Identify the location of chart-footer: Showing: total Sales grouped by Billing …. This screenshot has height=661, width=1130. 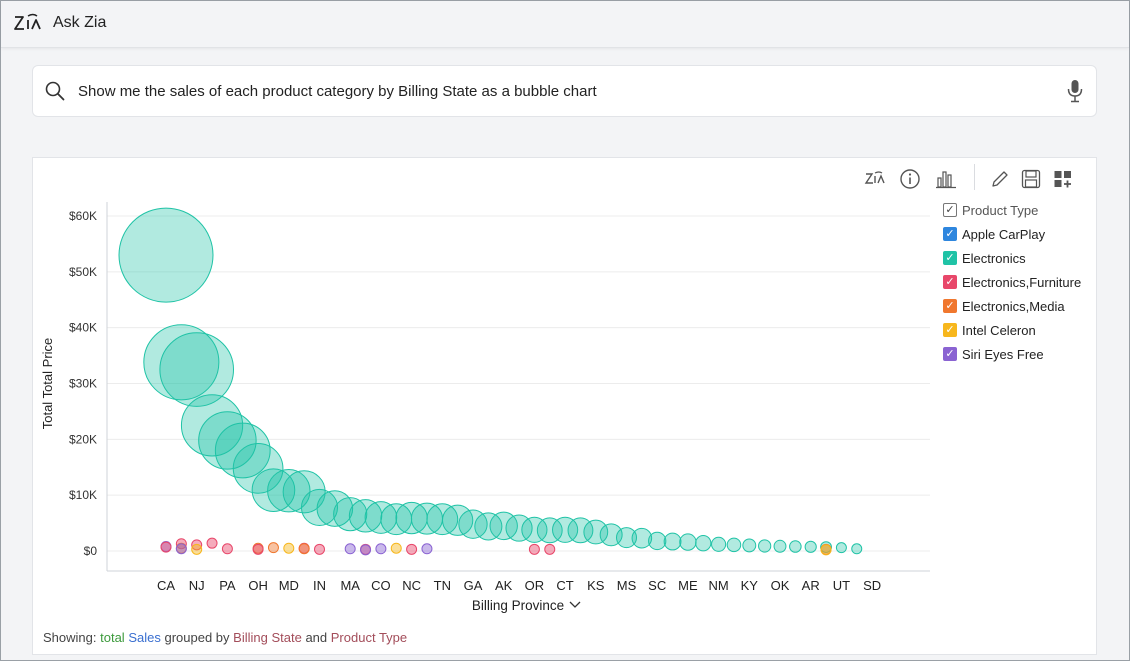
(225, 637).